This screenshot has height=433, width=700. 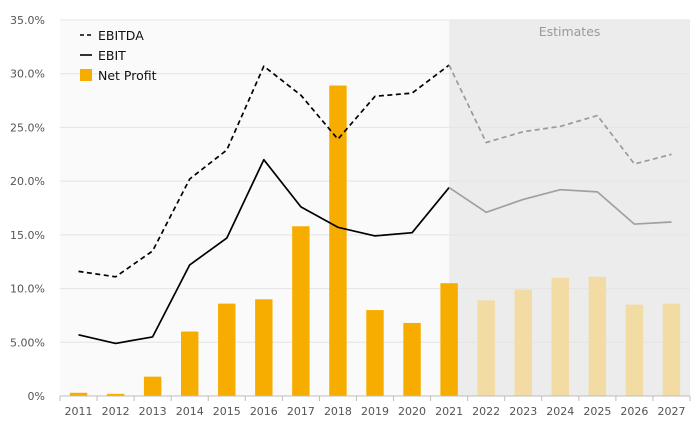 What do you see at coordinates (523, 411) in the screenshot?
I see `x-tick-label: 2023` at bounding box center [523, 411].